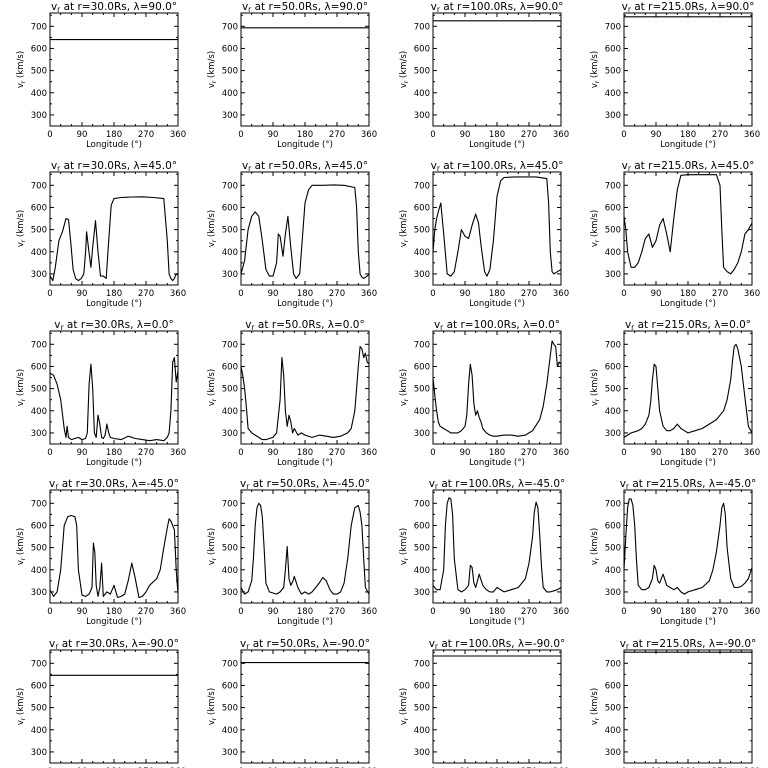 This screenshot has width=768, height=768. What do you see at coordinates (497, 7) in the screenshot?
I see `panel-title: vr at r=100.0Rs, λ=90.0°` at bounding box center [497, 7].